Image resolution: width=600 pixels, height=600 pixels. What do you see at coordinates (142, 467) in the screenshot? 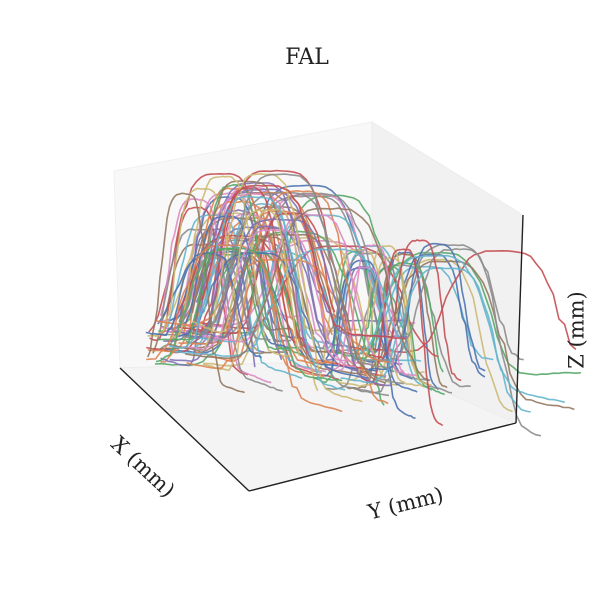
I see `x-axis-label: X (mm)` at bounding box center [142, 467].